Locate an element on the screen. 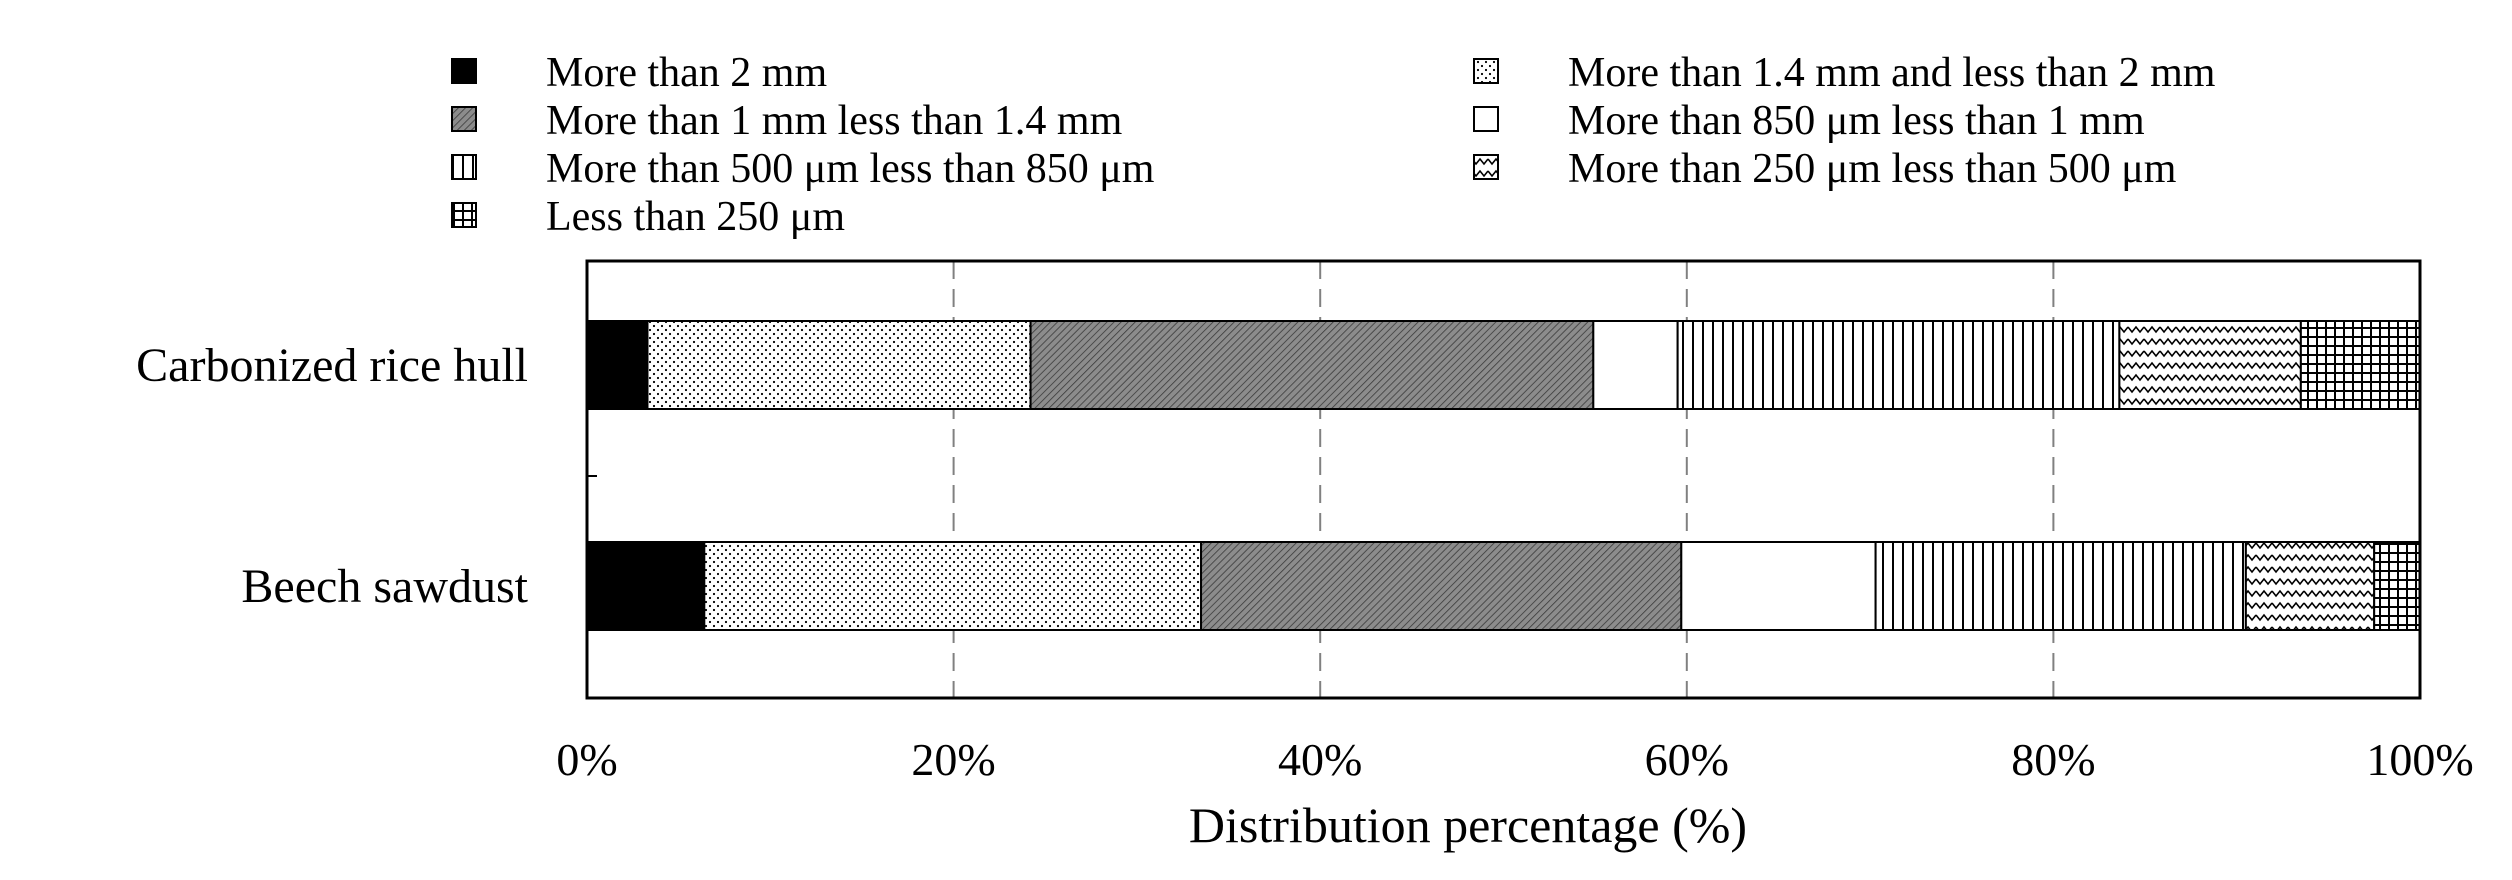 This screenshot has width=2512, height=880. category-label-beech-sawdust: Beech sawdust is located at coordinates (384, 586).